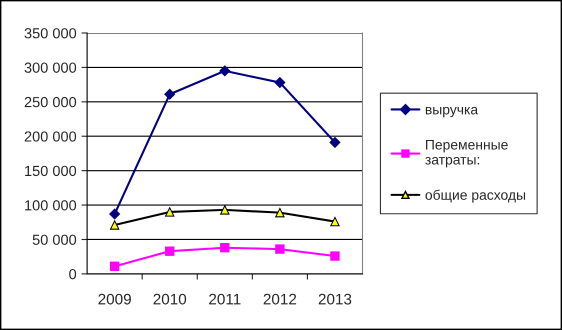  Describe the element at coordinates (114, 299) in the screenshot. I see `x-tick-label: 2009` at that location.